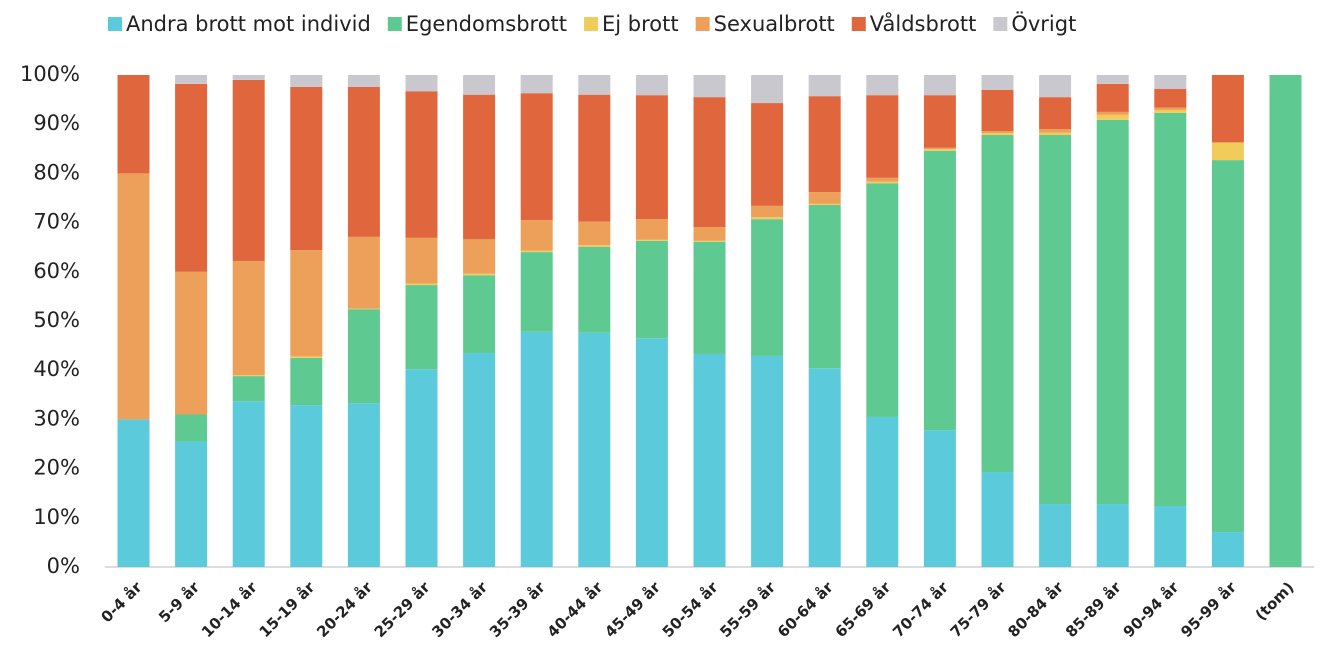 The height and width of the screenshot is (655, 1332). What do you see at coordinates (805, 609) in the screenshot?
I see `x-tick-label: 60-64 år` at bounding box center [805, 609].